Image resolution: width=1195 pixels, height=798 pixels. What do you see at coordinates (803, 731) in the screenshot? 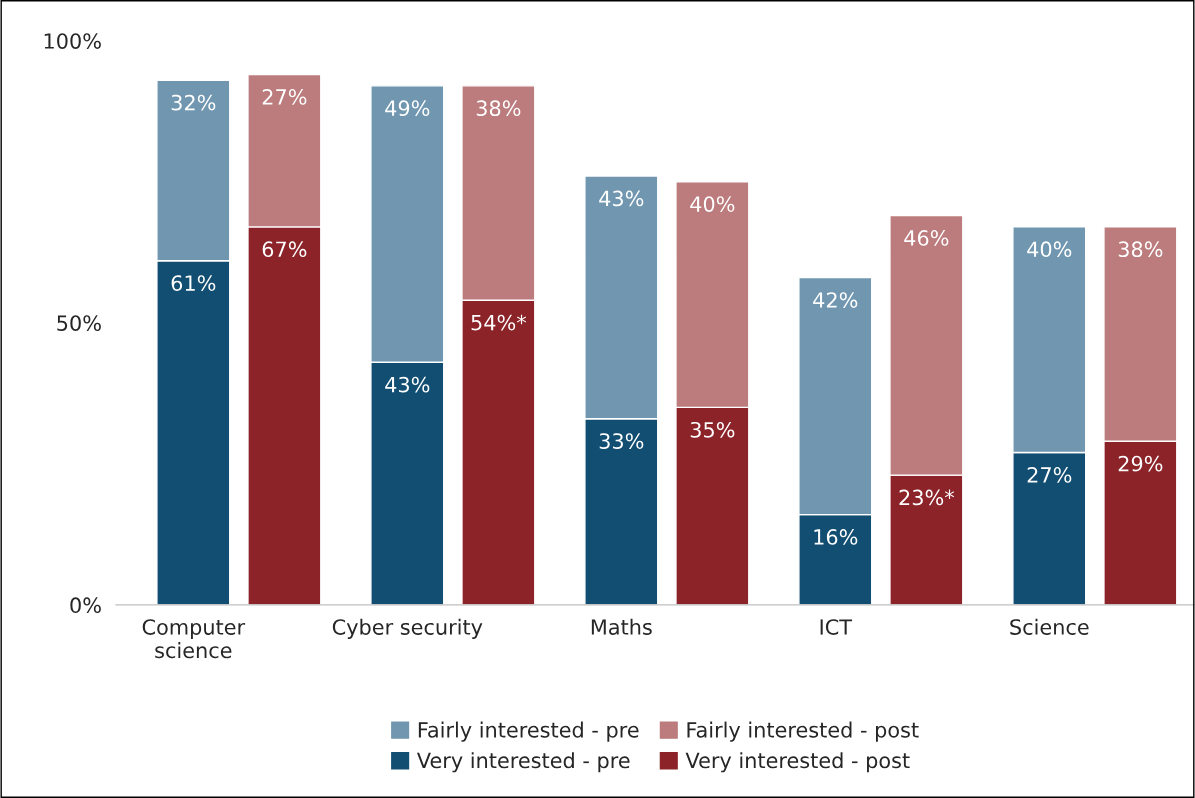
I see `legend-label: Fairly interested - post` at bounding box center [803, 731].